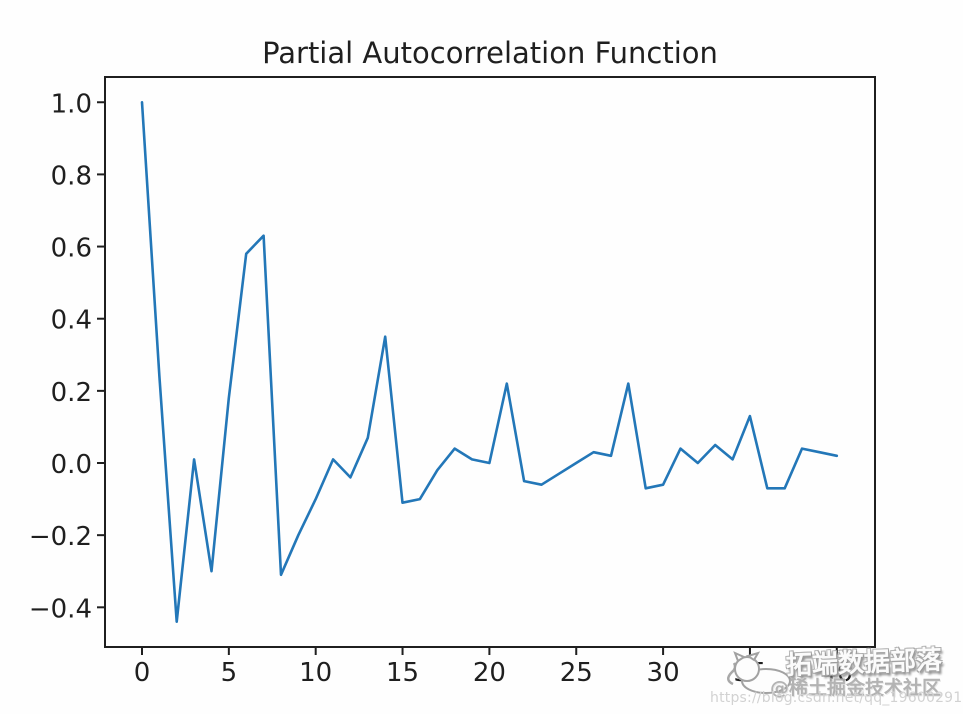 This screenshot has height=714, width=963. What do you see at coordinates (71, 104) in the screenshot?
I see `y-tick-label: 1.0` at bounding box center [71, 104].